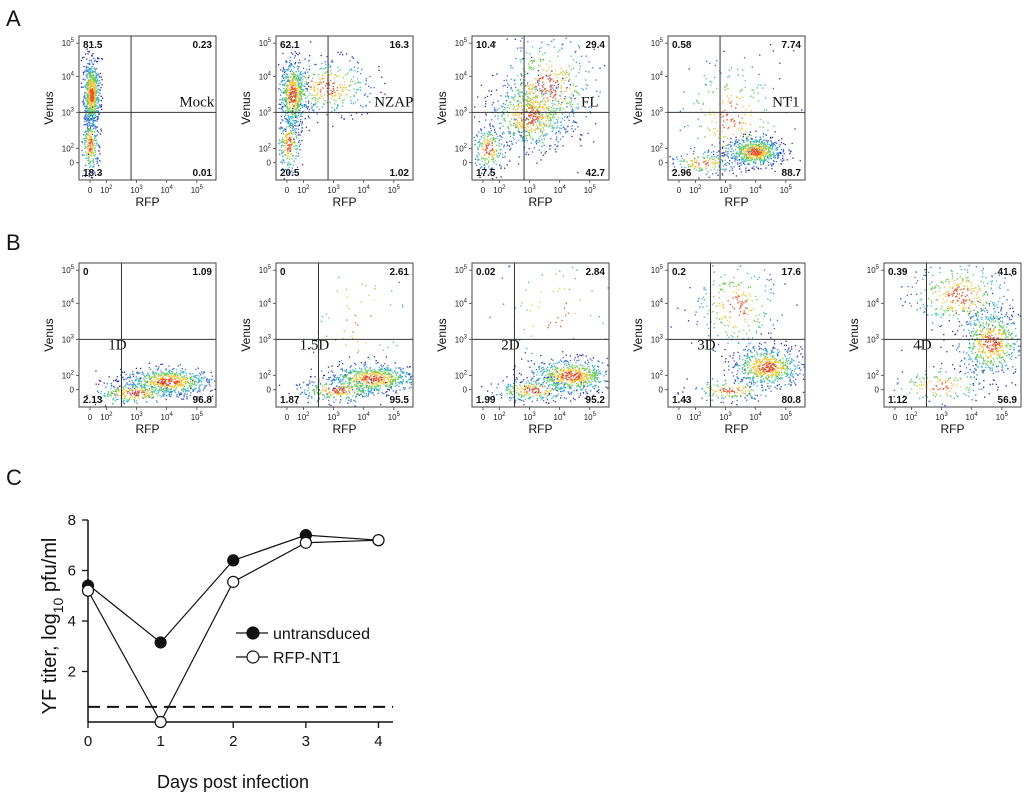  What do you see at coordinates (400, 45) in the screenshot?
I see `quadrant-ur-percent: 16.3` at bounding box center [400, 45].